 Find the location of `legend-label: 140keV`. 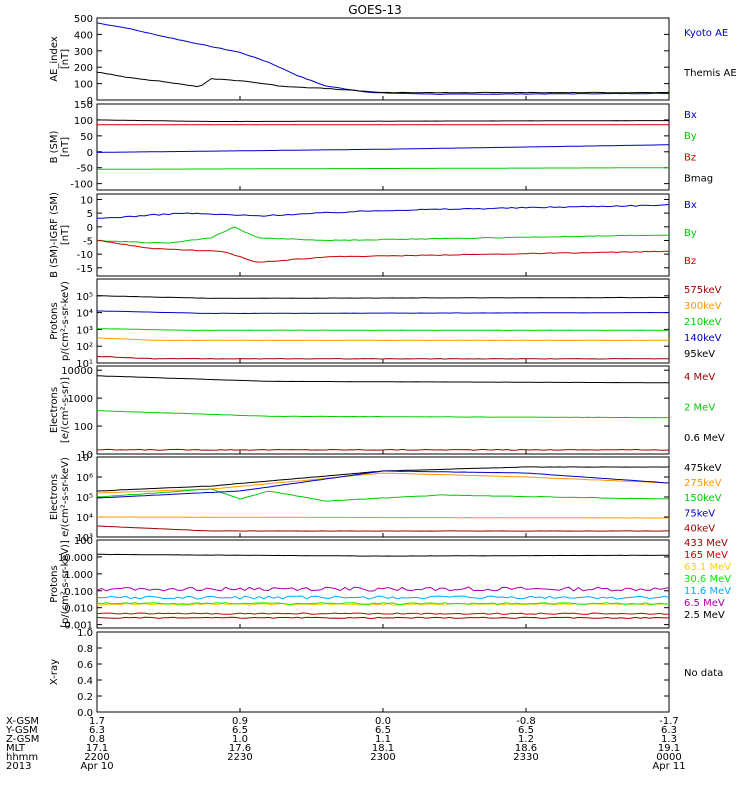

legend-label: 140keV is located at coordinates (703, 338).